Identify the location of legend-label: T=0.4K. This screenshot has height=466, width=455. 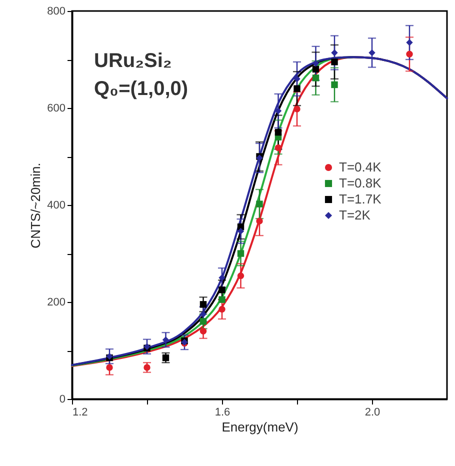
(360, 167).